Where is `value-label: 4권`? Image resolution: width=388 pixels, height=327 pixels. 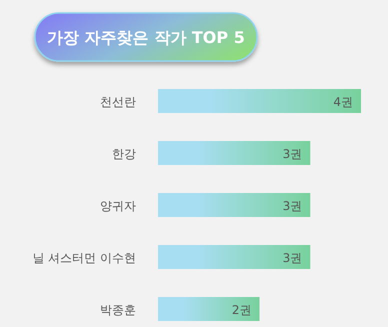 value-label: 4권 is located at coordinates (343, 102).